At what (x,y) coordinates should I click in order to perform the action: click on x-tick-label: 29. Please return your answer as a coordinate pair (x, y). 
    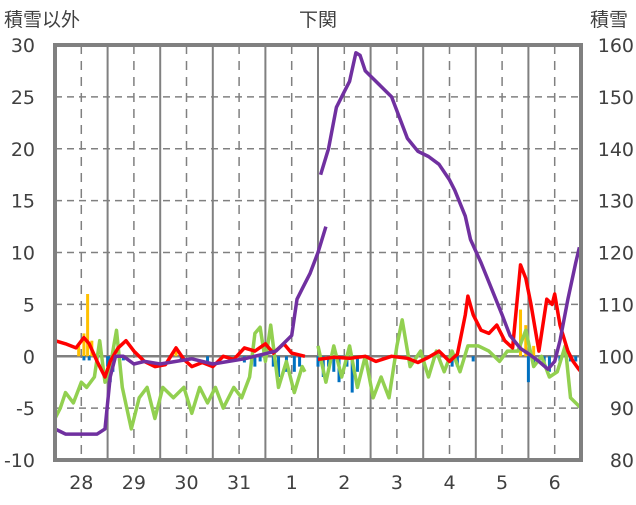
    Looking at the image, I should click on (134, 483).